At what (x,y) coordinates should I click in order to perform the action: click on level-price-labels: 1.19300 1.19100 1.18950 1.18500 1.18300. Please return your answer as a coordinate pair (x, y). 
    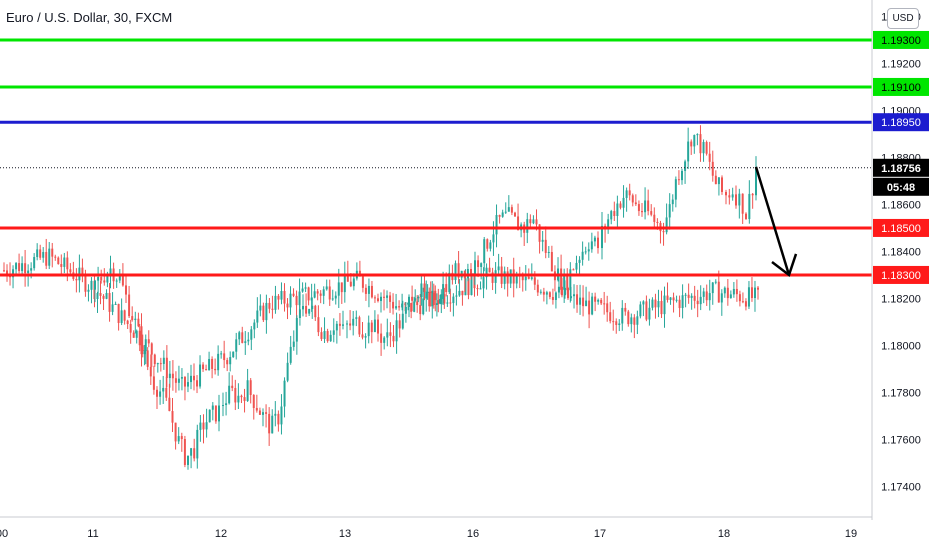
    Looking at the image, I should click on (901, 157).